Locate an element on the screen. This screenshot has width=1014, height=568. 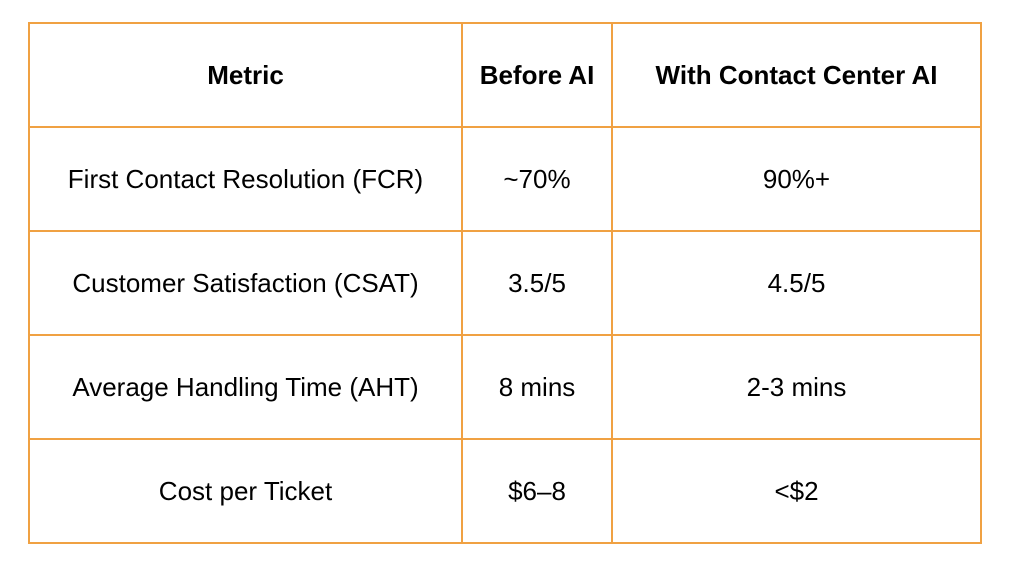
with-ai-value-cell: 4.5/5 is located at coordinates (796, 283).